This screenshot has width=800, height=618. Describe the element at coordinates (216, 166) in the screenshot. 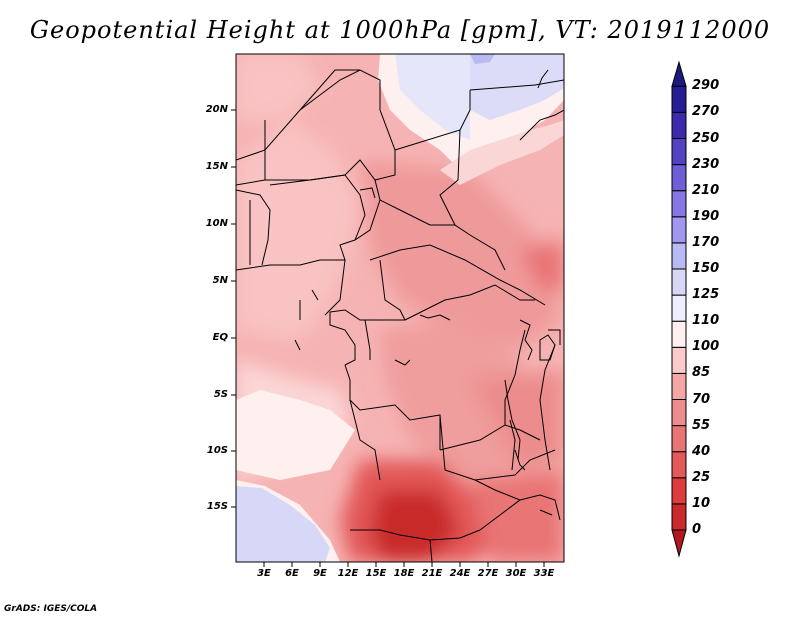

I see `lat-label-15n: 15N` at that location.